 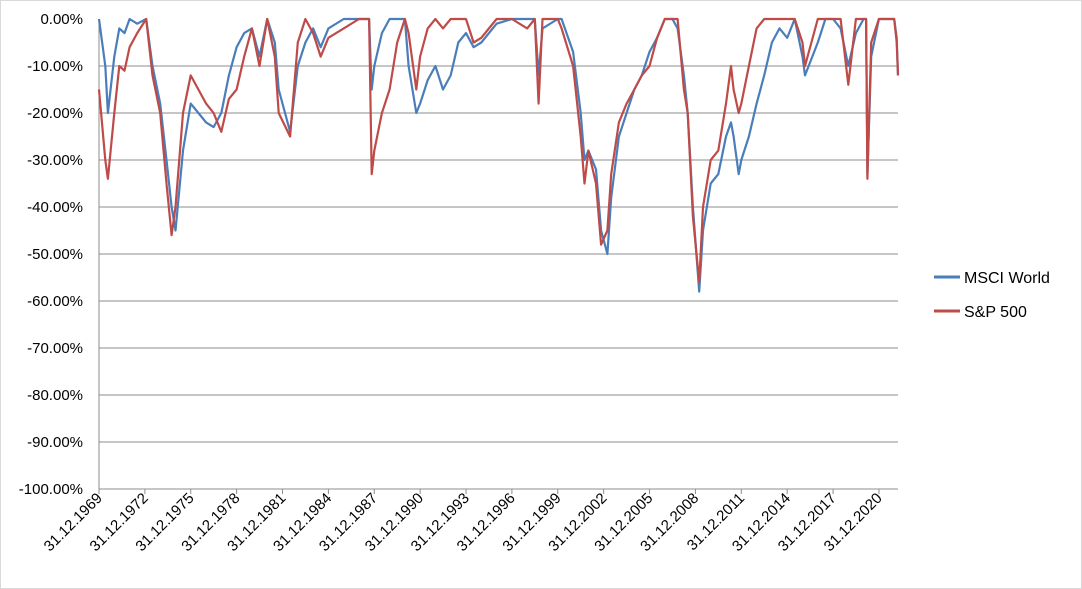 What do you see at coordinates (55, 113) in the screenshot?
I see `y-tick-label: -20.00%` at bounding box center [55, 113].